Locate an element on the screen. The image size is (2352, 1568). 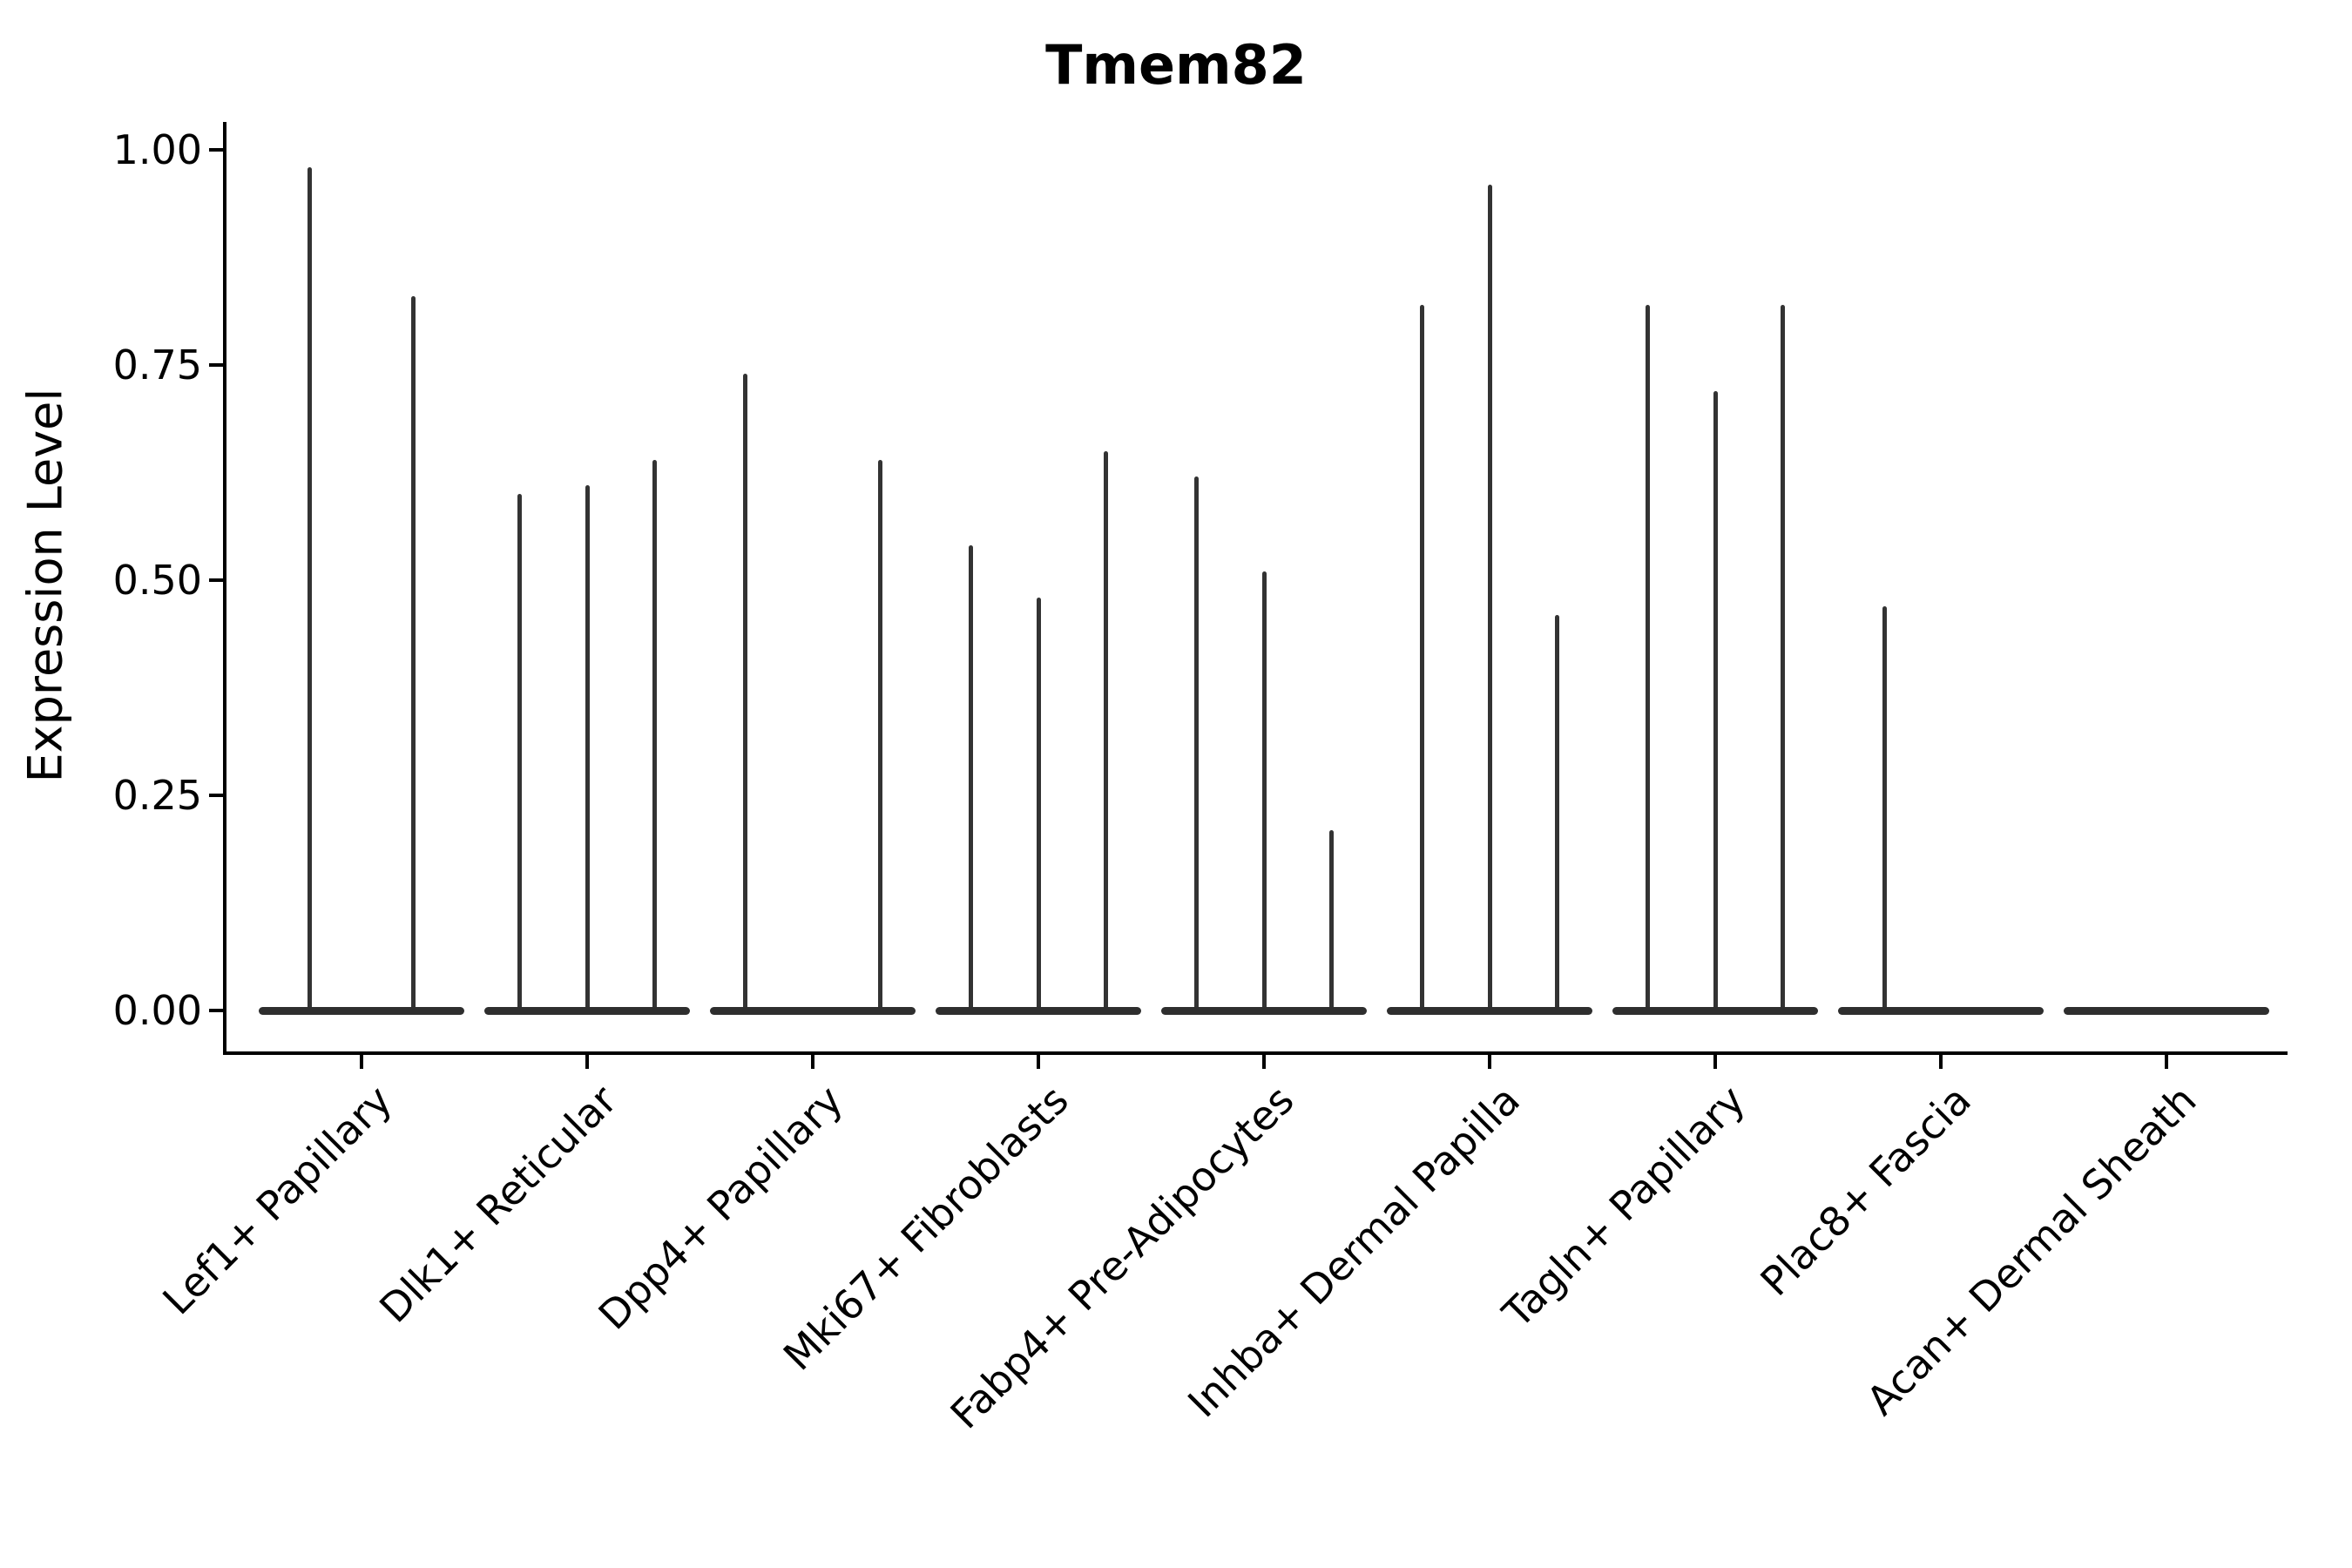
y-axis-line is located at coordinates (225, 588).